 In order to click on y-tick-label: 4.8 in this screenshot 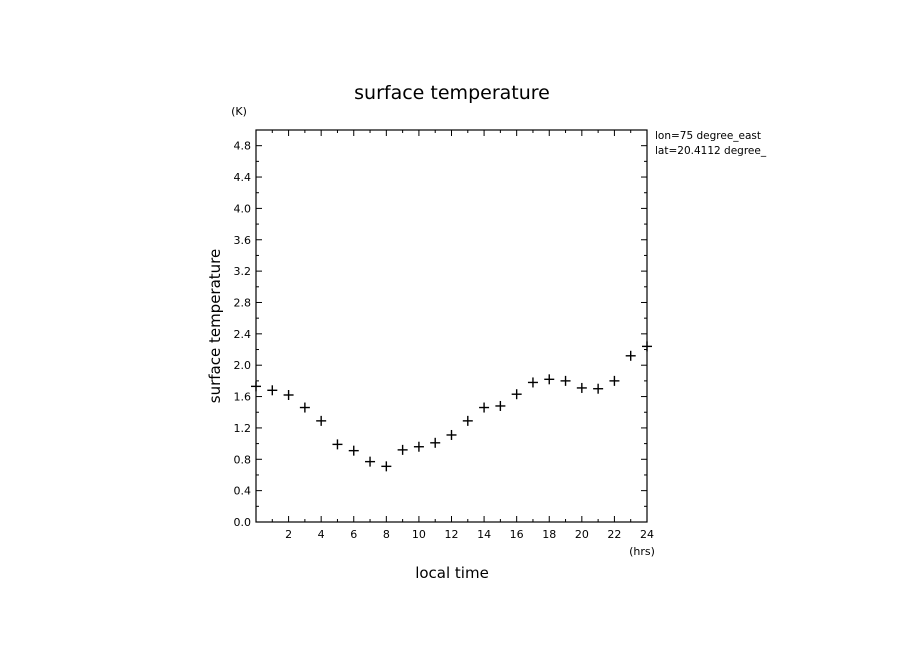, I will do `click(243, 146)`.